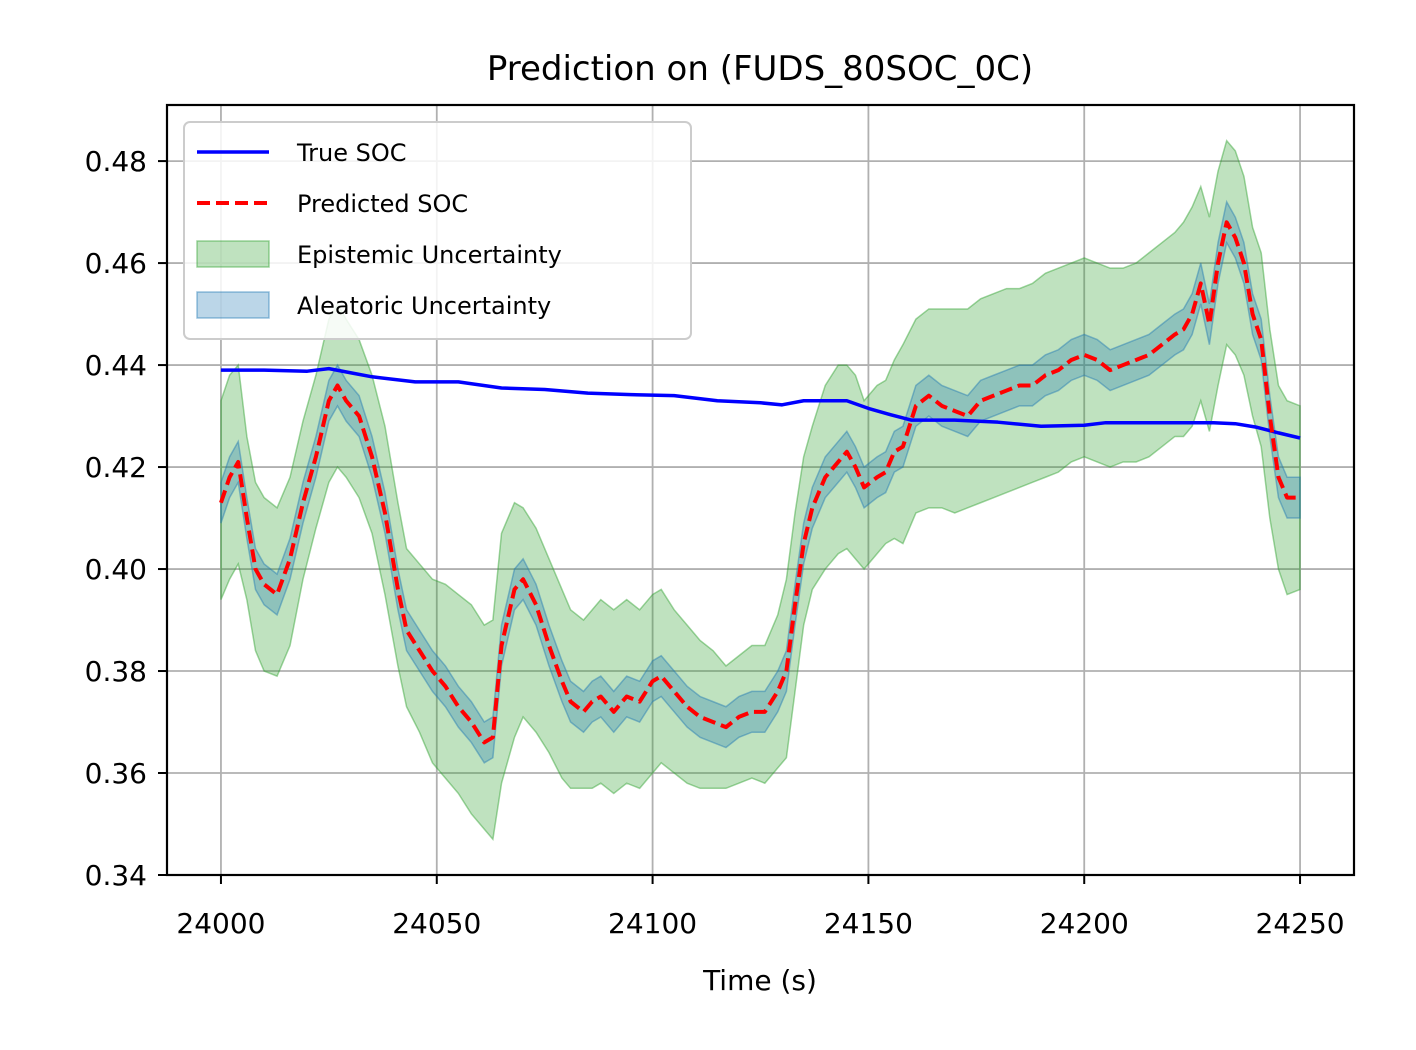 This screenshot has width=1416, height=1050. Describe the element at coordinates (760, 403) in the screenshot. I see `true-soc-line` at that location.